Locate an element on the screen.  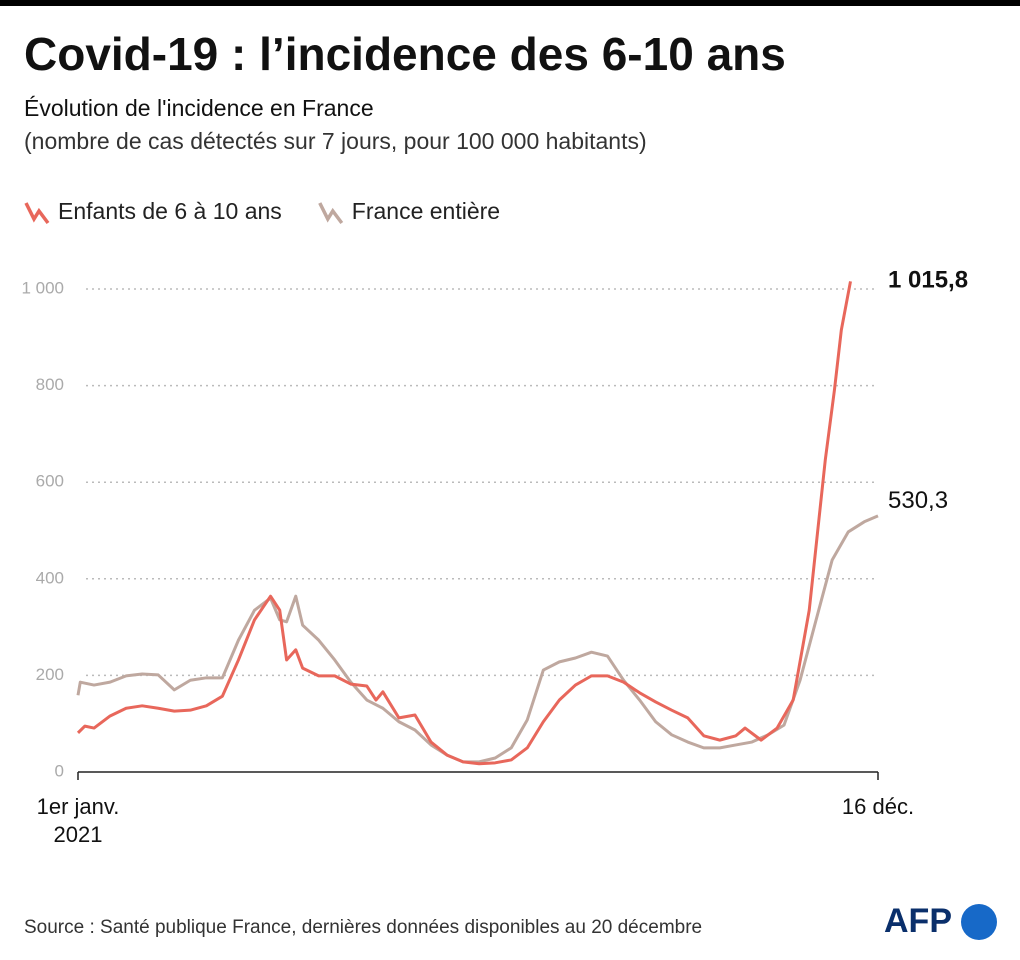
end-label: 1 015,8 is located at coordinates (928, 280).